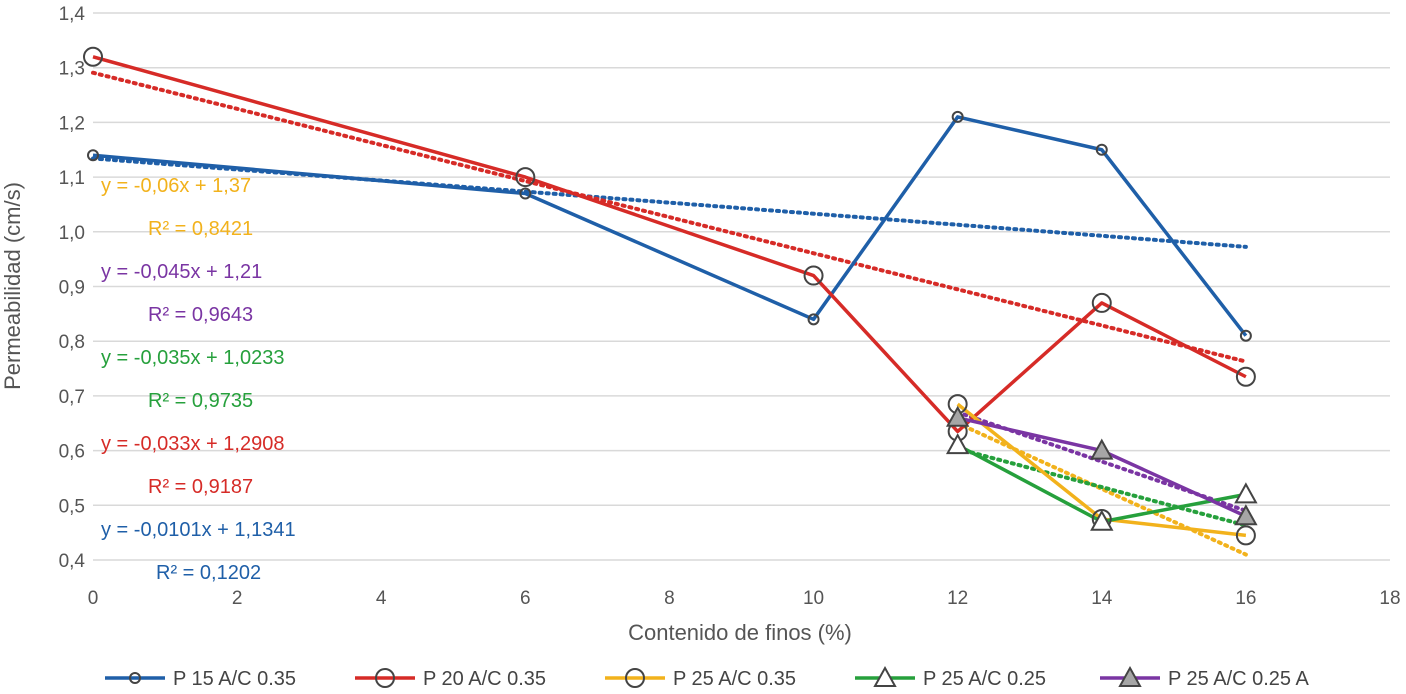 The image size is (1406, 694). What do you see at coordinates (669, 598) in the screenshot?
I see `x-tick-label: 8` at bounding box center [669, 598].